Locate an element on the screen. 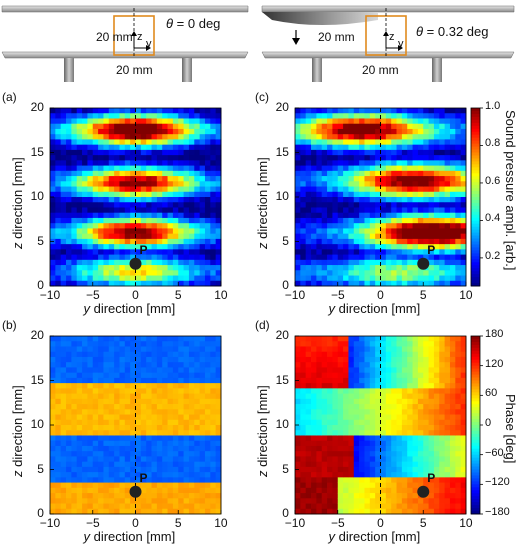 This screenshot has width=520, height=544. colorbar-segment is located at coordinates (475, 462).